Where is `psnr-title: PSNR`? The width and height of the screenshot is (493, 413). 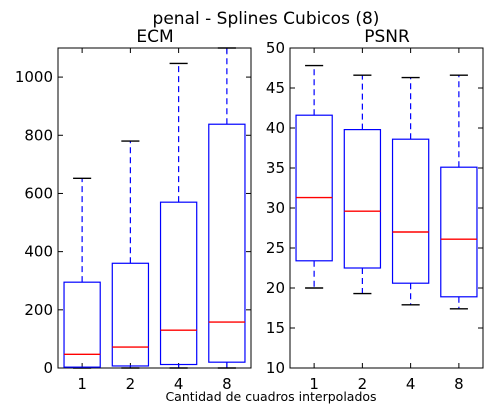
psnr-title: PSNR is located at coordinates (387, 37).